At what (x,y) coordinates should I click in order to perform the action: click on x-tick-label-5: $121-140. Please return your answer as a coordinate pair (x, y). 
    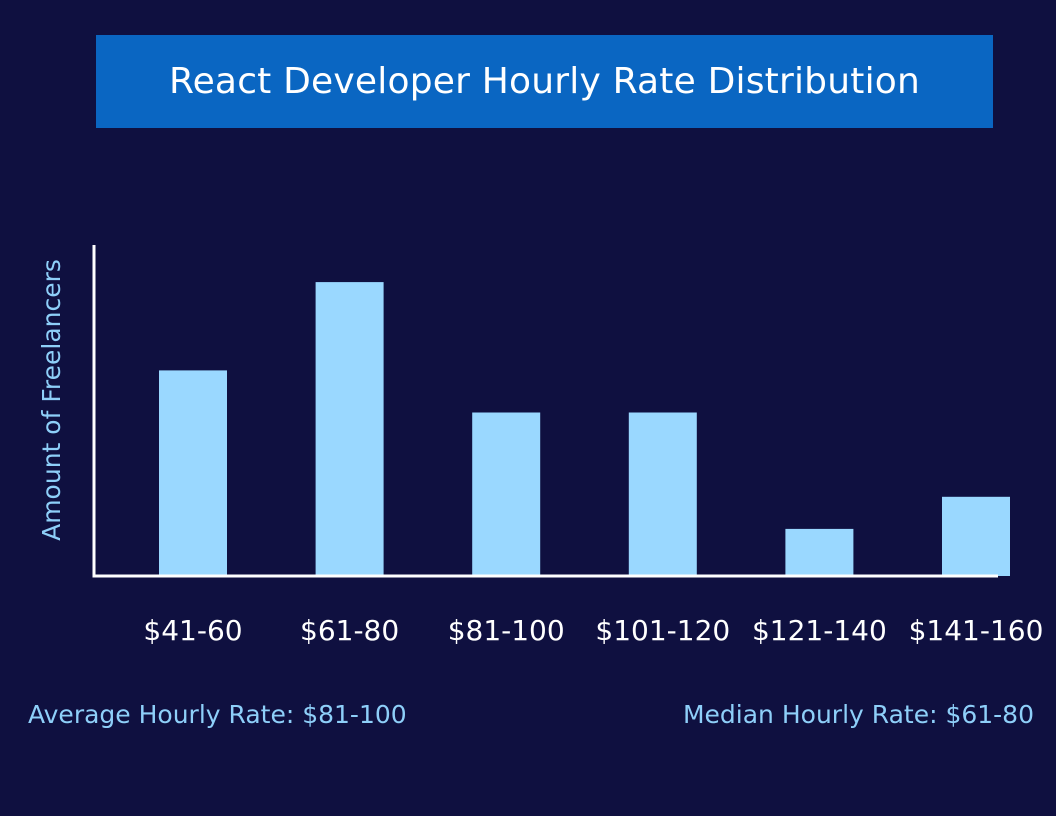
    Looking at the image, I should click on (819, 630).